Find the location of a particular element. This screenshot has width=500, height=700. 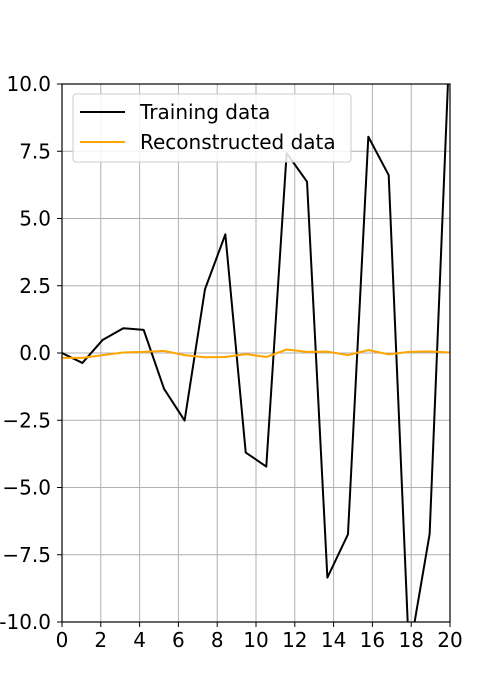

y-tick-label: 10.0 is located at coordinates (28, 84).